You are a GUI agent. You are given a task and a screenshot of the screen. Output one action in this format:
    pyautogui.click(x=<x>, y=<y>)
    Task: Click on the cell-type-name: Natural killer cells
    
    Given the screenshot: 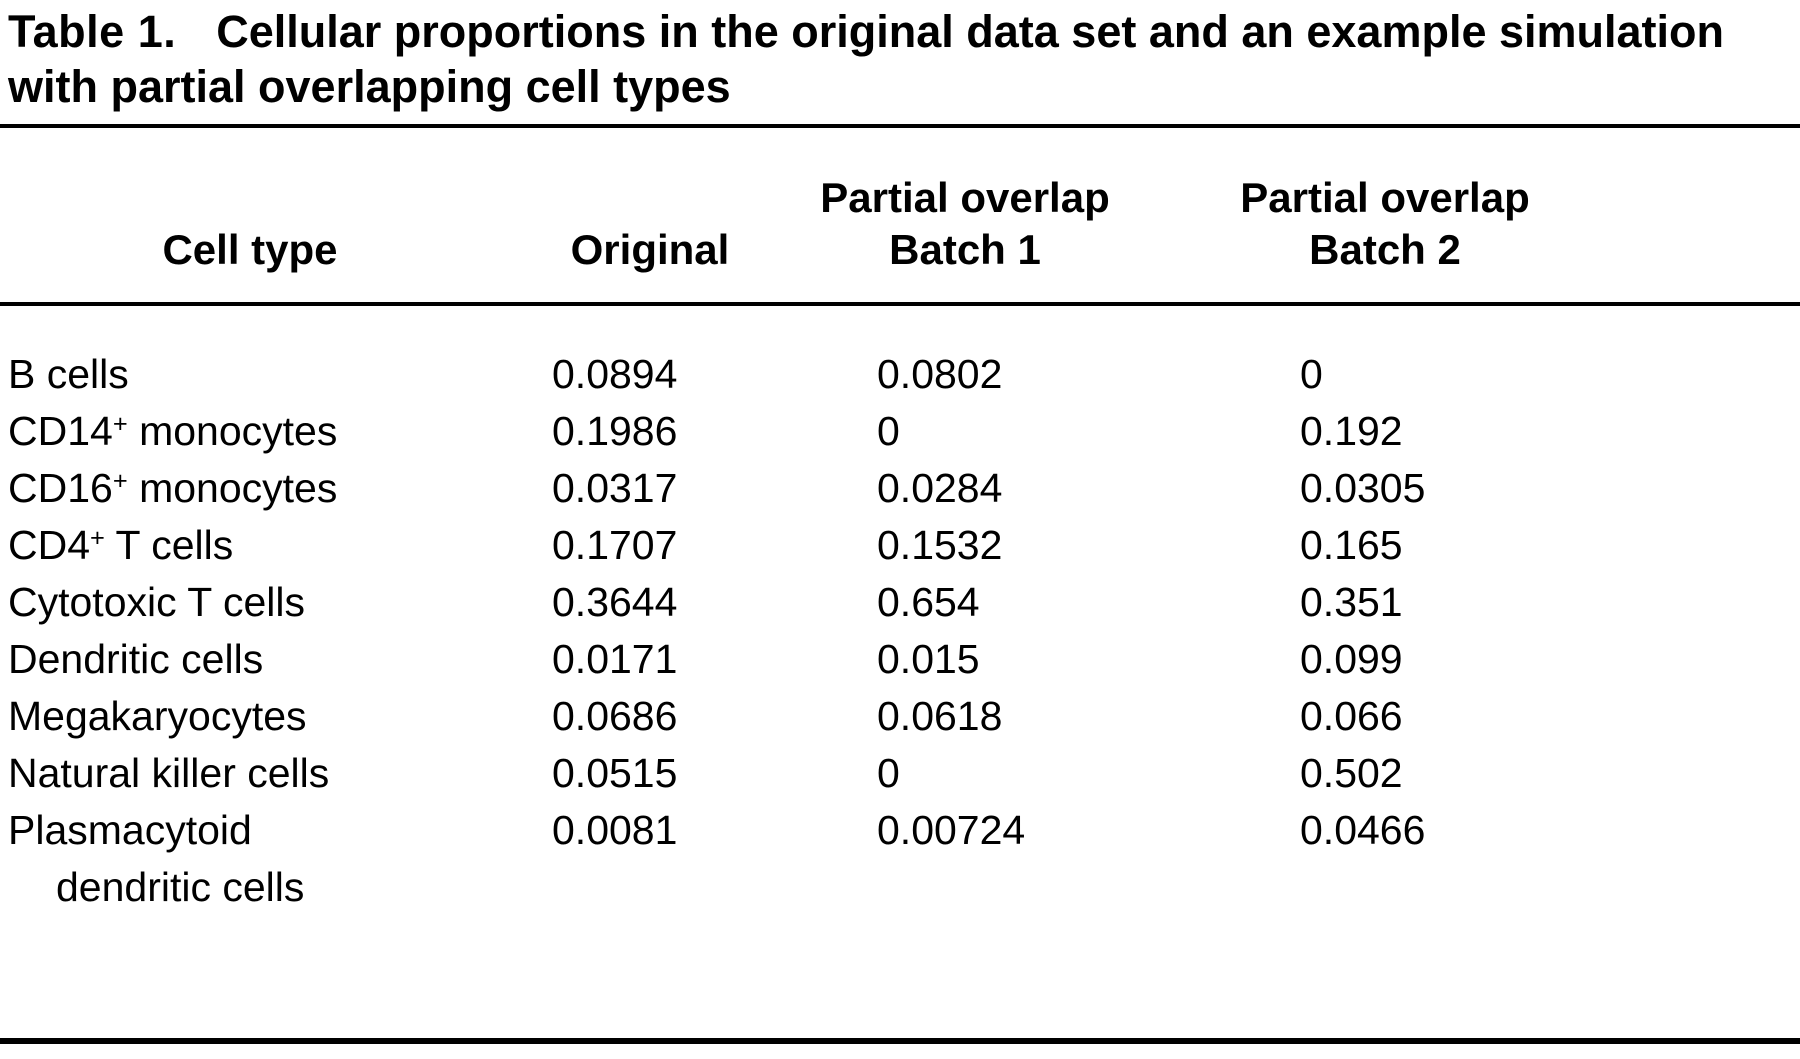 What is the action you would take?
    pyautogui.click(x=250, y=773)
    